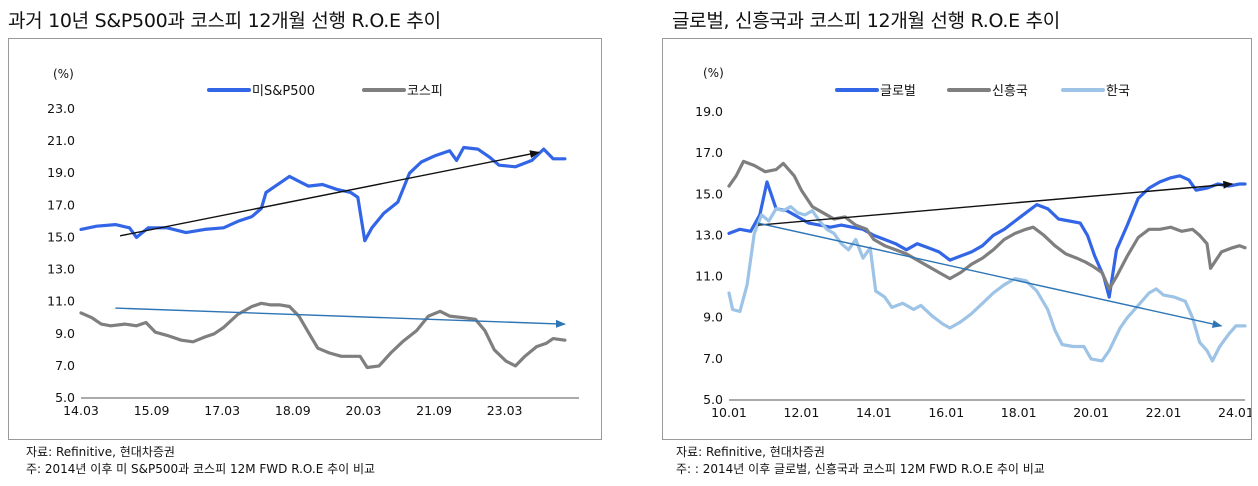 Image resolution: width=1258 pixels, height=486 pixels. I want to click on x-tick-label: 17.03, so click(222, 410).